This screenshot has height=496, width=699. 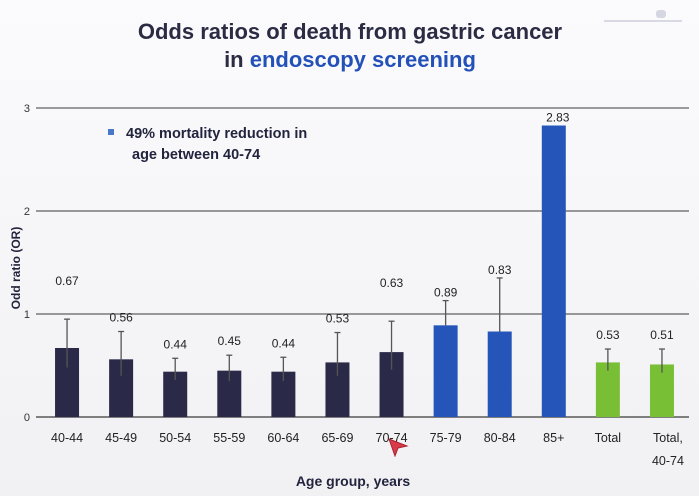 I want to click on x-tick-label: Total,, so click(x=668, y=438).